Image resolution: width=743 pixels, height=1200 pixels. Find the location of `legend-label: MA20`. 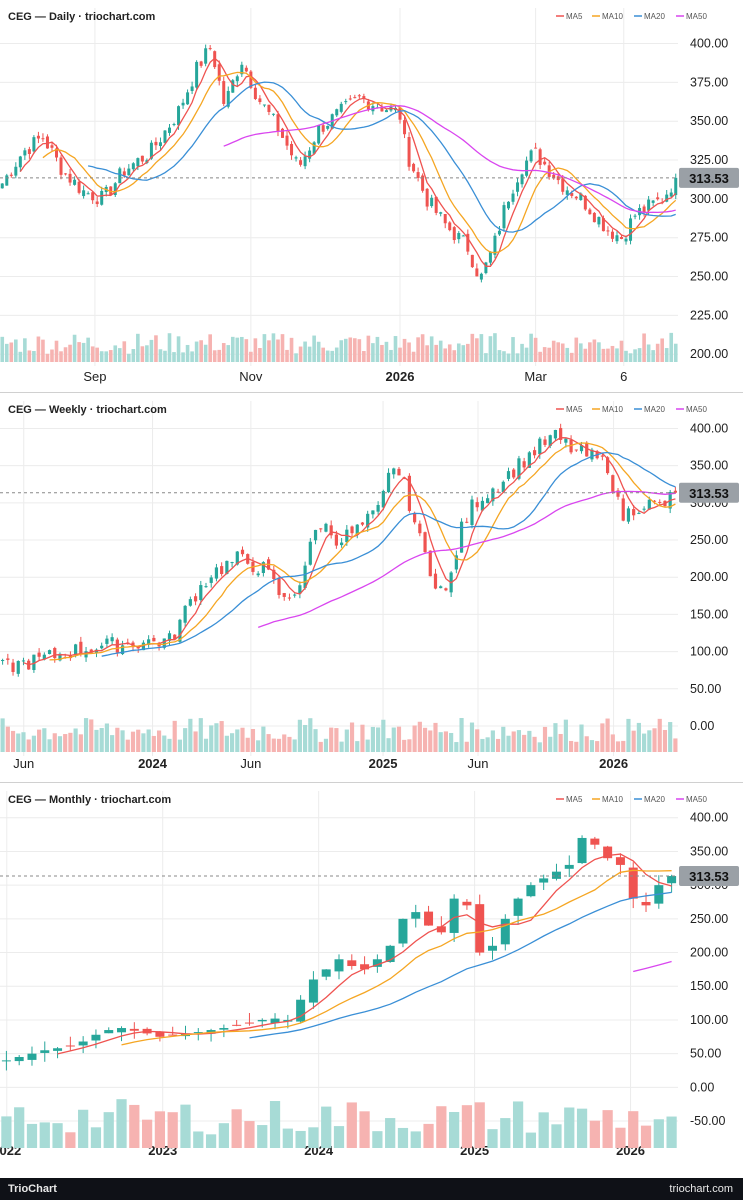

legend-label: MA20 is located at coordinates (654, 799).